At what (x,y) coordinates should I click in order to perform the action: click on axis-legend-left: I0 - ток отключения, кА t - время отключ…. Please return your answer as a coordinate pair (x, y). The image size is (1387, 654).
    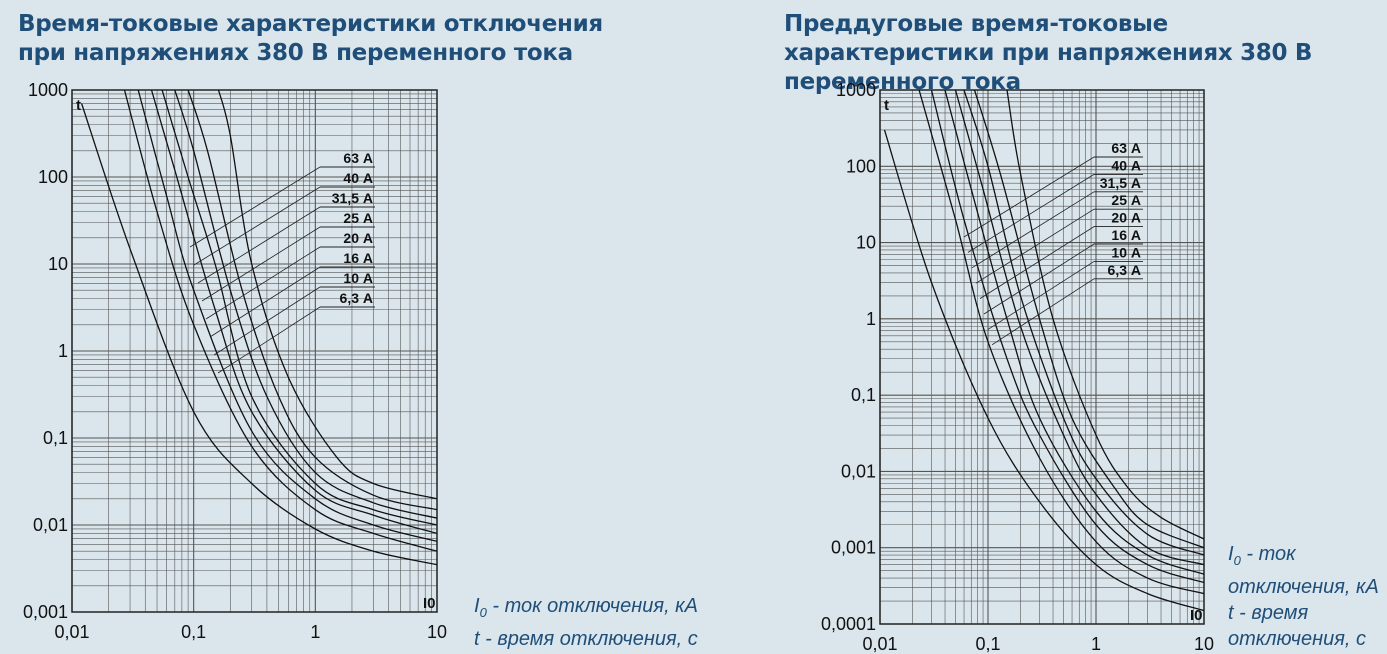
    Looking at the image, I should click on (586, 622).